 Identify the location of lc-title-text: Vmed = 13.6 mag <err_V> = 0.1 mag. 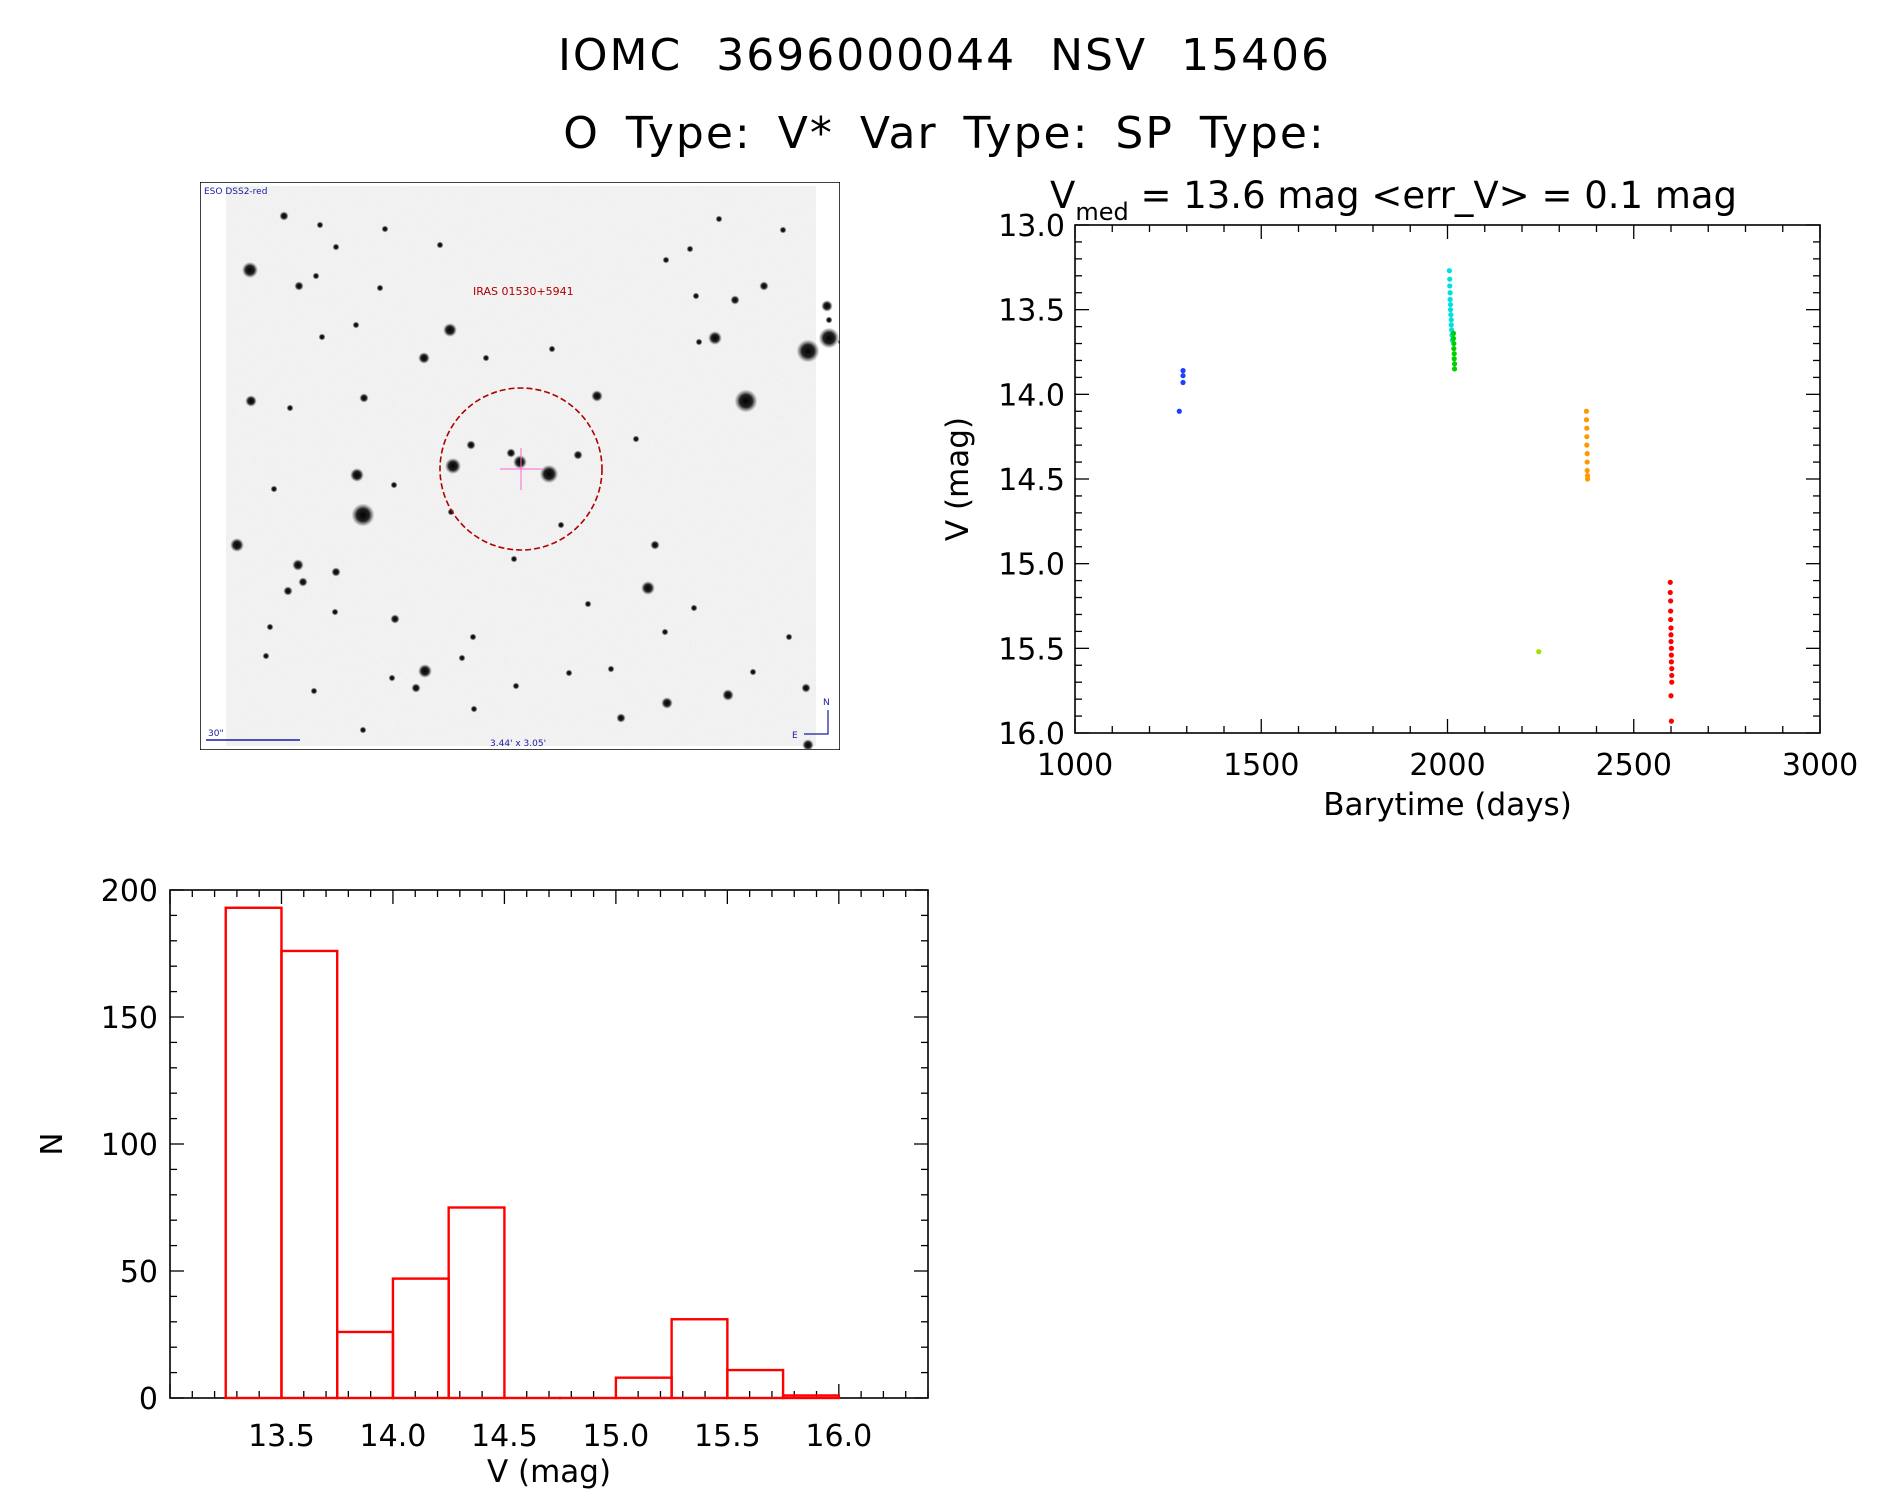
(1393, 200).